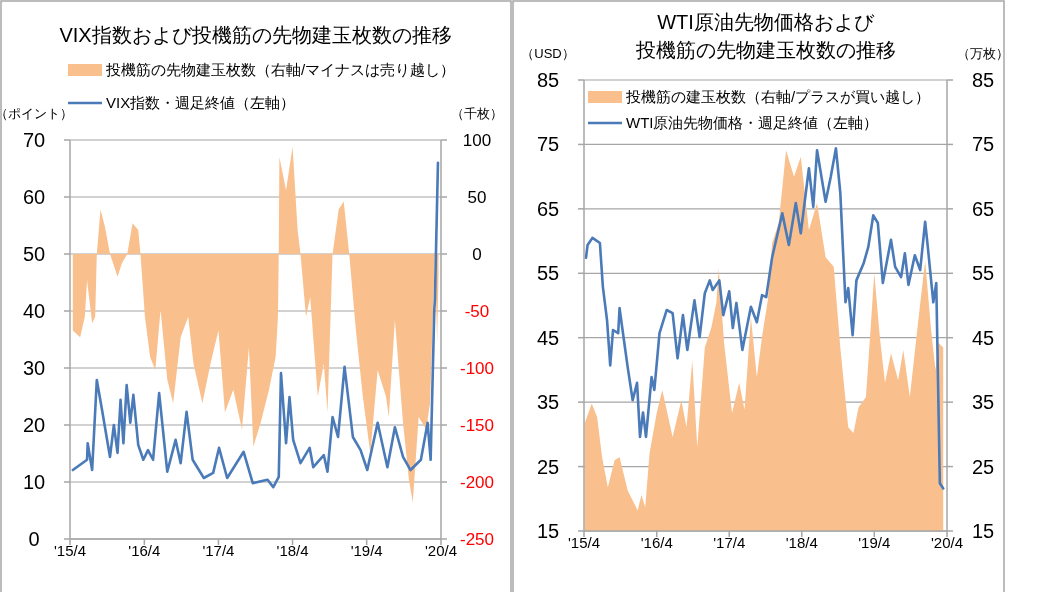 This screenshot has width=1041, height=592. Describe the element at coordinates (34, 539) in the screenshot. I see `y-tick-label: 0` at that location.